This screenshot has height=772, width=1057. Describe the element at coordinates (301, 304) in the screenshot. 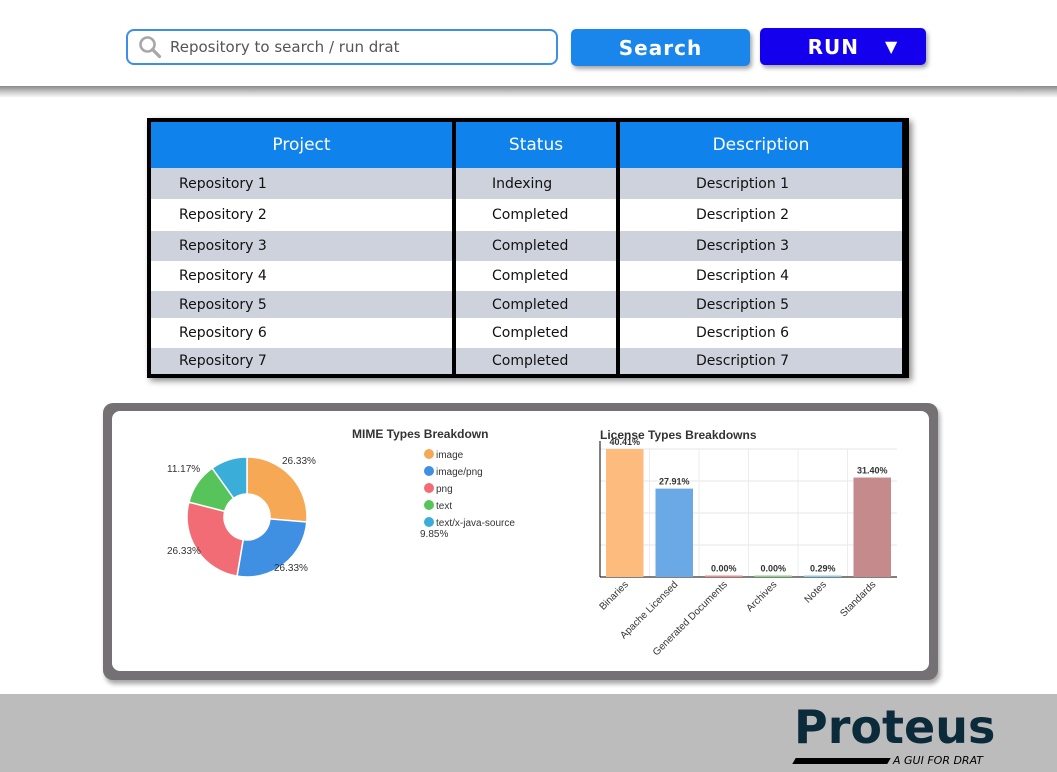

I see `table-cell-project: Repository 5` at that location.